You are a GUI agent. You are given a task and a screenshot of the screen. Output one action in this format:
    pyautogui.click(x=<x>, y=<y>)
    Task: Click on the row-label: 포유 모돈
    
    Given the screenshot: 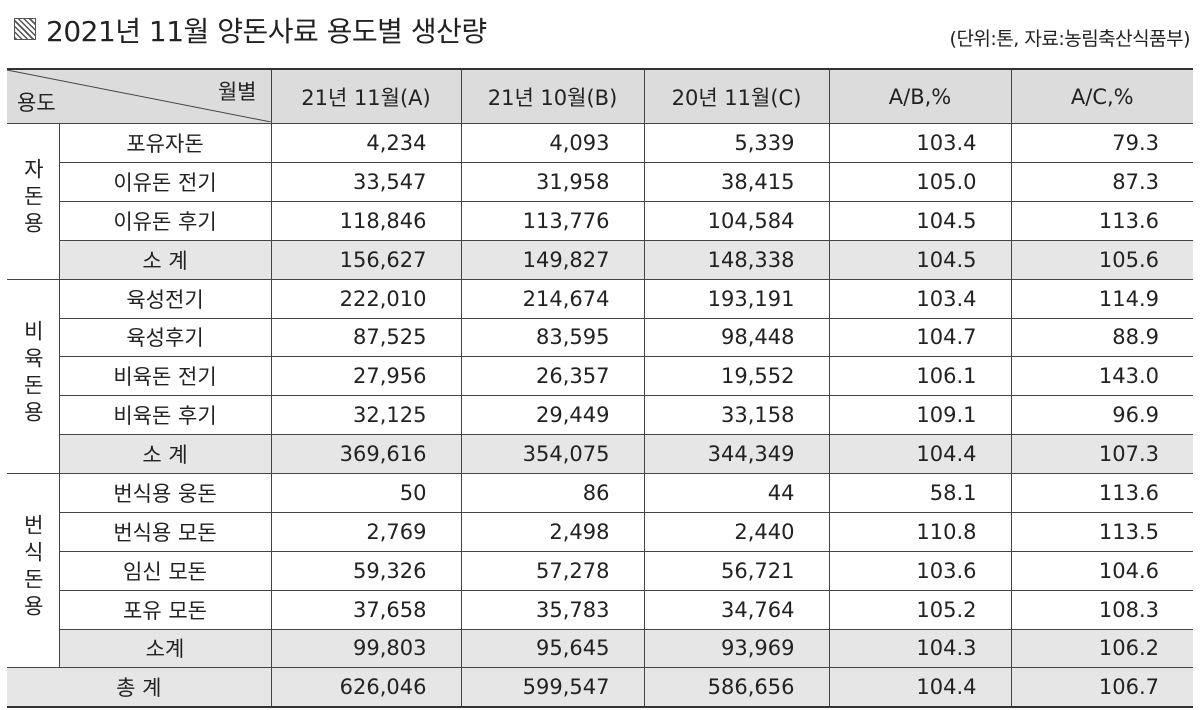 What is the action you would take?
    pyautogui.click(x=165, y=609)
    